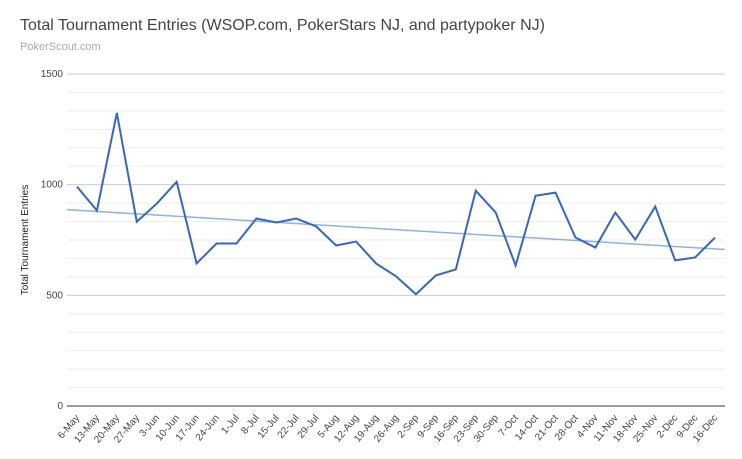 The image size is (742, 459). What do you see at coordinates (60, 406) in the screenshot?
I see `y-tick-label: 0` at bounding box center [60, 406].